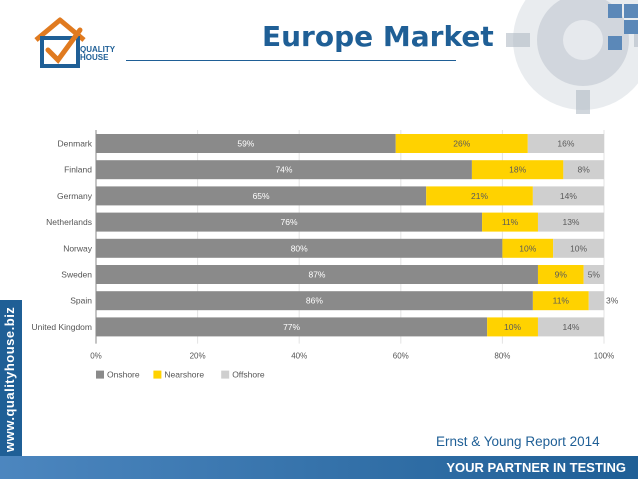  Describe the element at coordinates (123, 375) in the screenshot. I see `legend-label: Onshore` at that location.